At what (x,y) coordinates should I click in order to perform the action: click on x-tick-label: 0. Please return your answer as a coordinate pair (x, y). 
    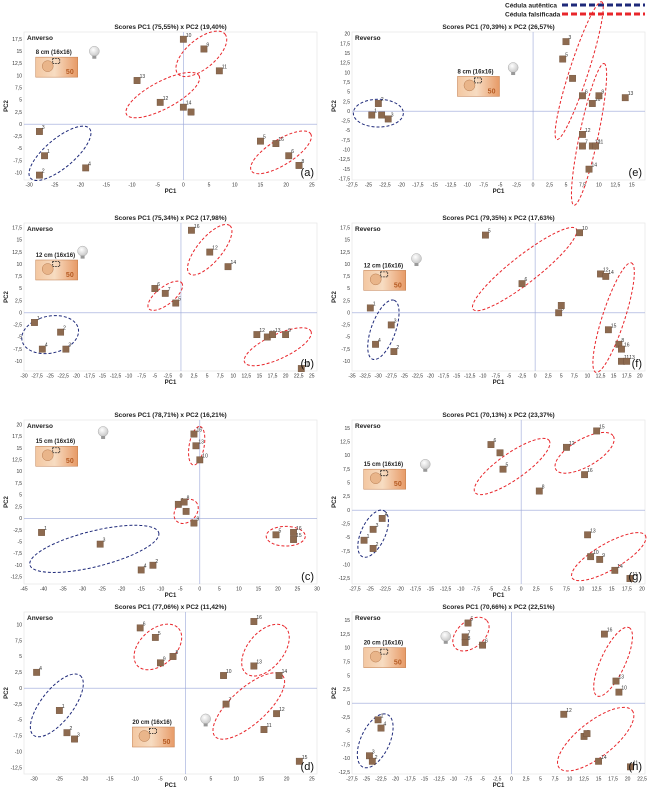
    Looking at the image, I should click on (535, 377).